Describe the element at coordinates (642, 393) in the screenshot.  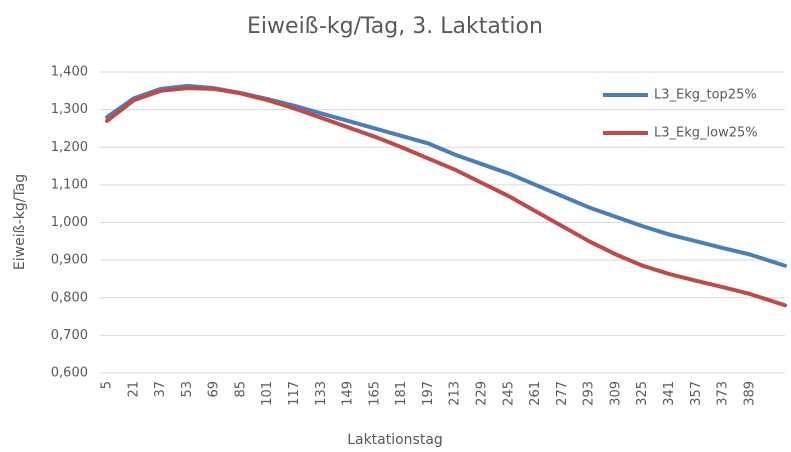
I see `x-tick-label: 325` at that location.